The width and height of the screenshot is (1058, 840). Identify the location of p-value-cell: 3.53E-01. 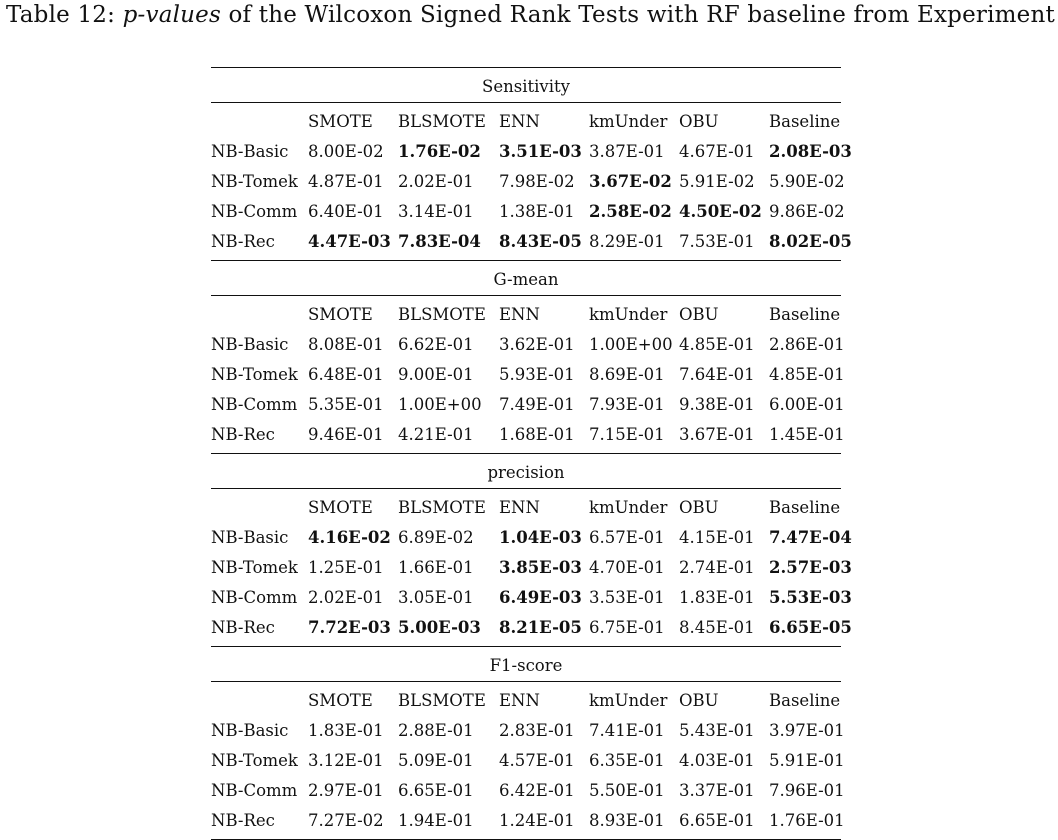
(627, 597).